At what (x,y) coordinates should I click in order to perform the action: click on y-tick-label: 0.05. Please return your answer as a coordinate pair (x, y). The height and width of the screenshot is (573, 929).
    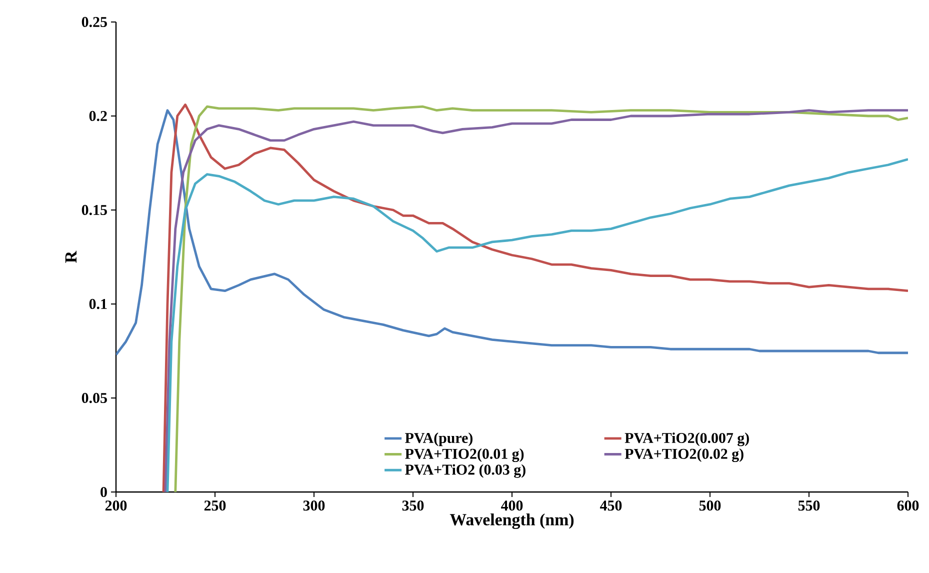
    Looking at the image, I should click on (94, 398).